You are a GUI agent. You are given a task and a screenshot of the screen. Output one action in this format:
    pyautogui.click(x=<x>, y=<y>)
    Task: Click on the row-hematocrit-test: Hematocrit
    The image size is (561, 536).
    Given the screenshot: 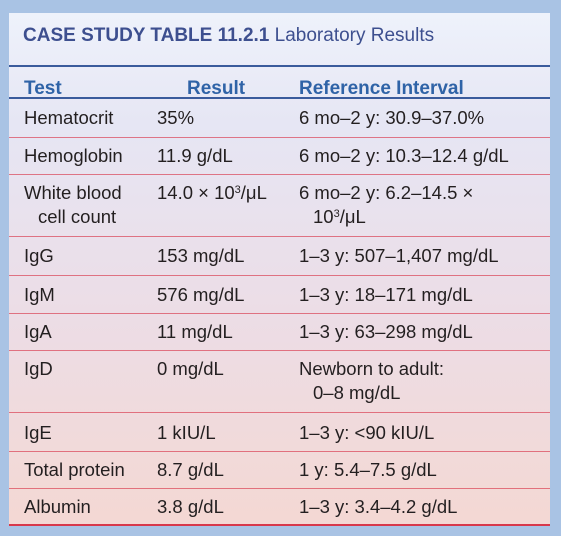 What is the action you would take?
    pyautogui.click(x=69, y=117)
    